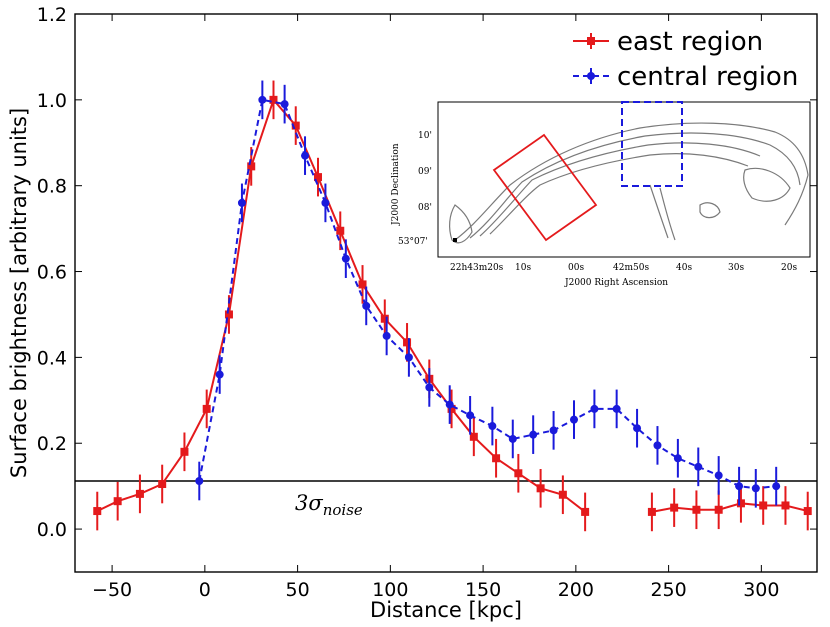 The width and height of the screenshot is (830, 627). I want to click on inset-xtick-4: 40s, so click(684, 268).